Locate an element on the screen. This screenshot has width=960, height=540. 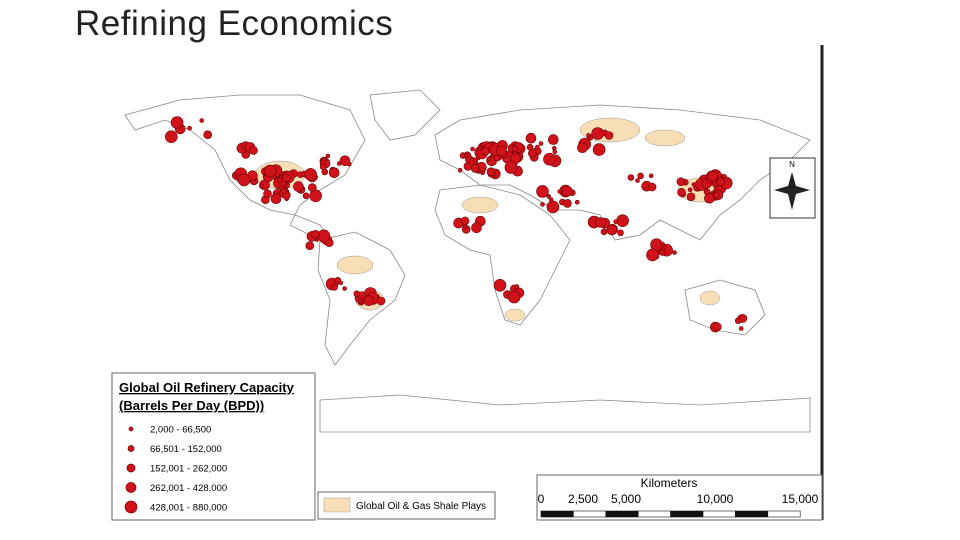
scale-label: 2,500 is located at coordinates (583, 499).